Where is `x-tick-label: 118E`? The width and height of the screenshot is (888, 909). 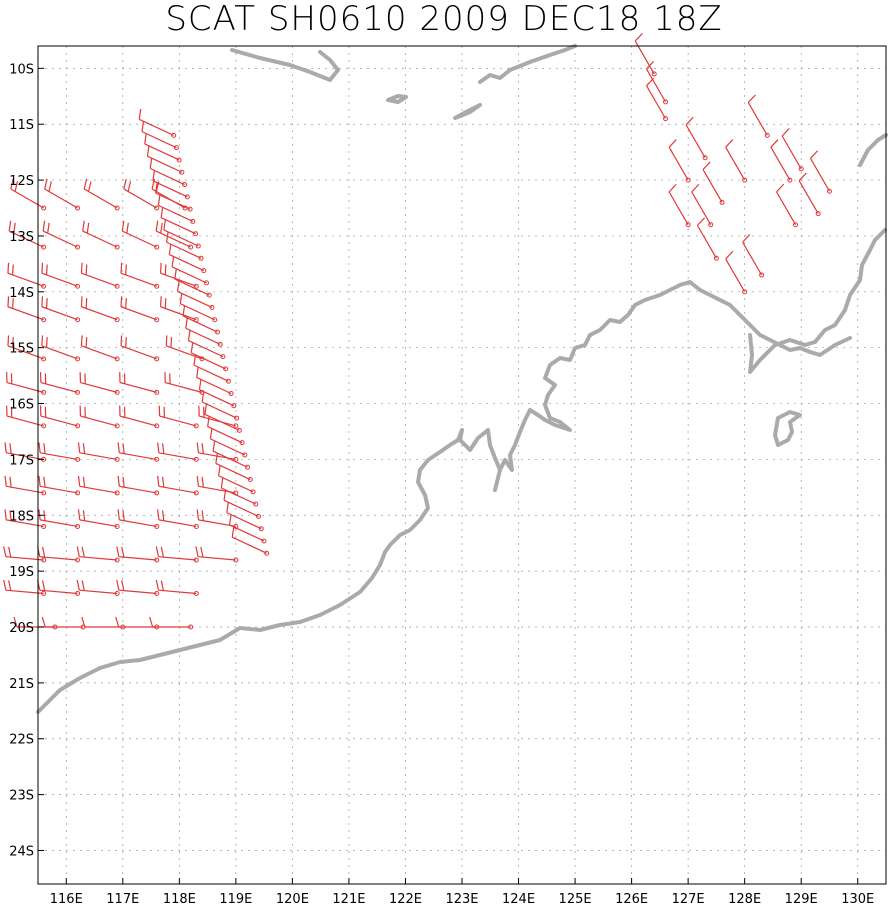
x-tick-label: 118E is located at coordinates (179, 899).